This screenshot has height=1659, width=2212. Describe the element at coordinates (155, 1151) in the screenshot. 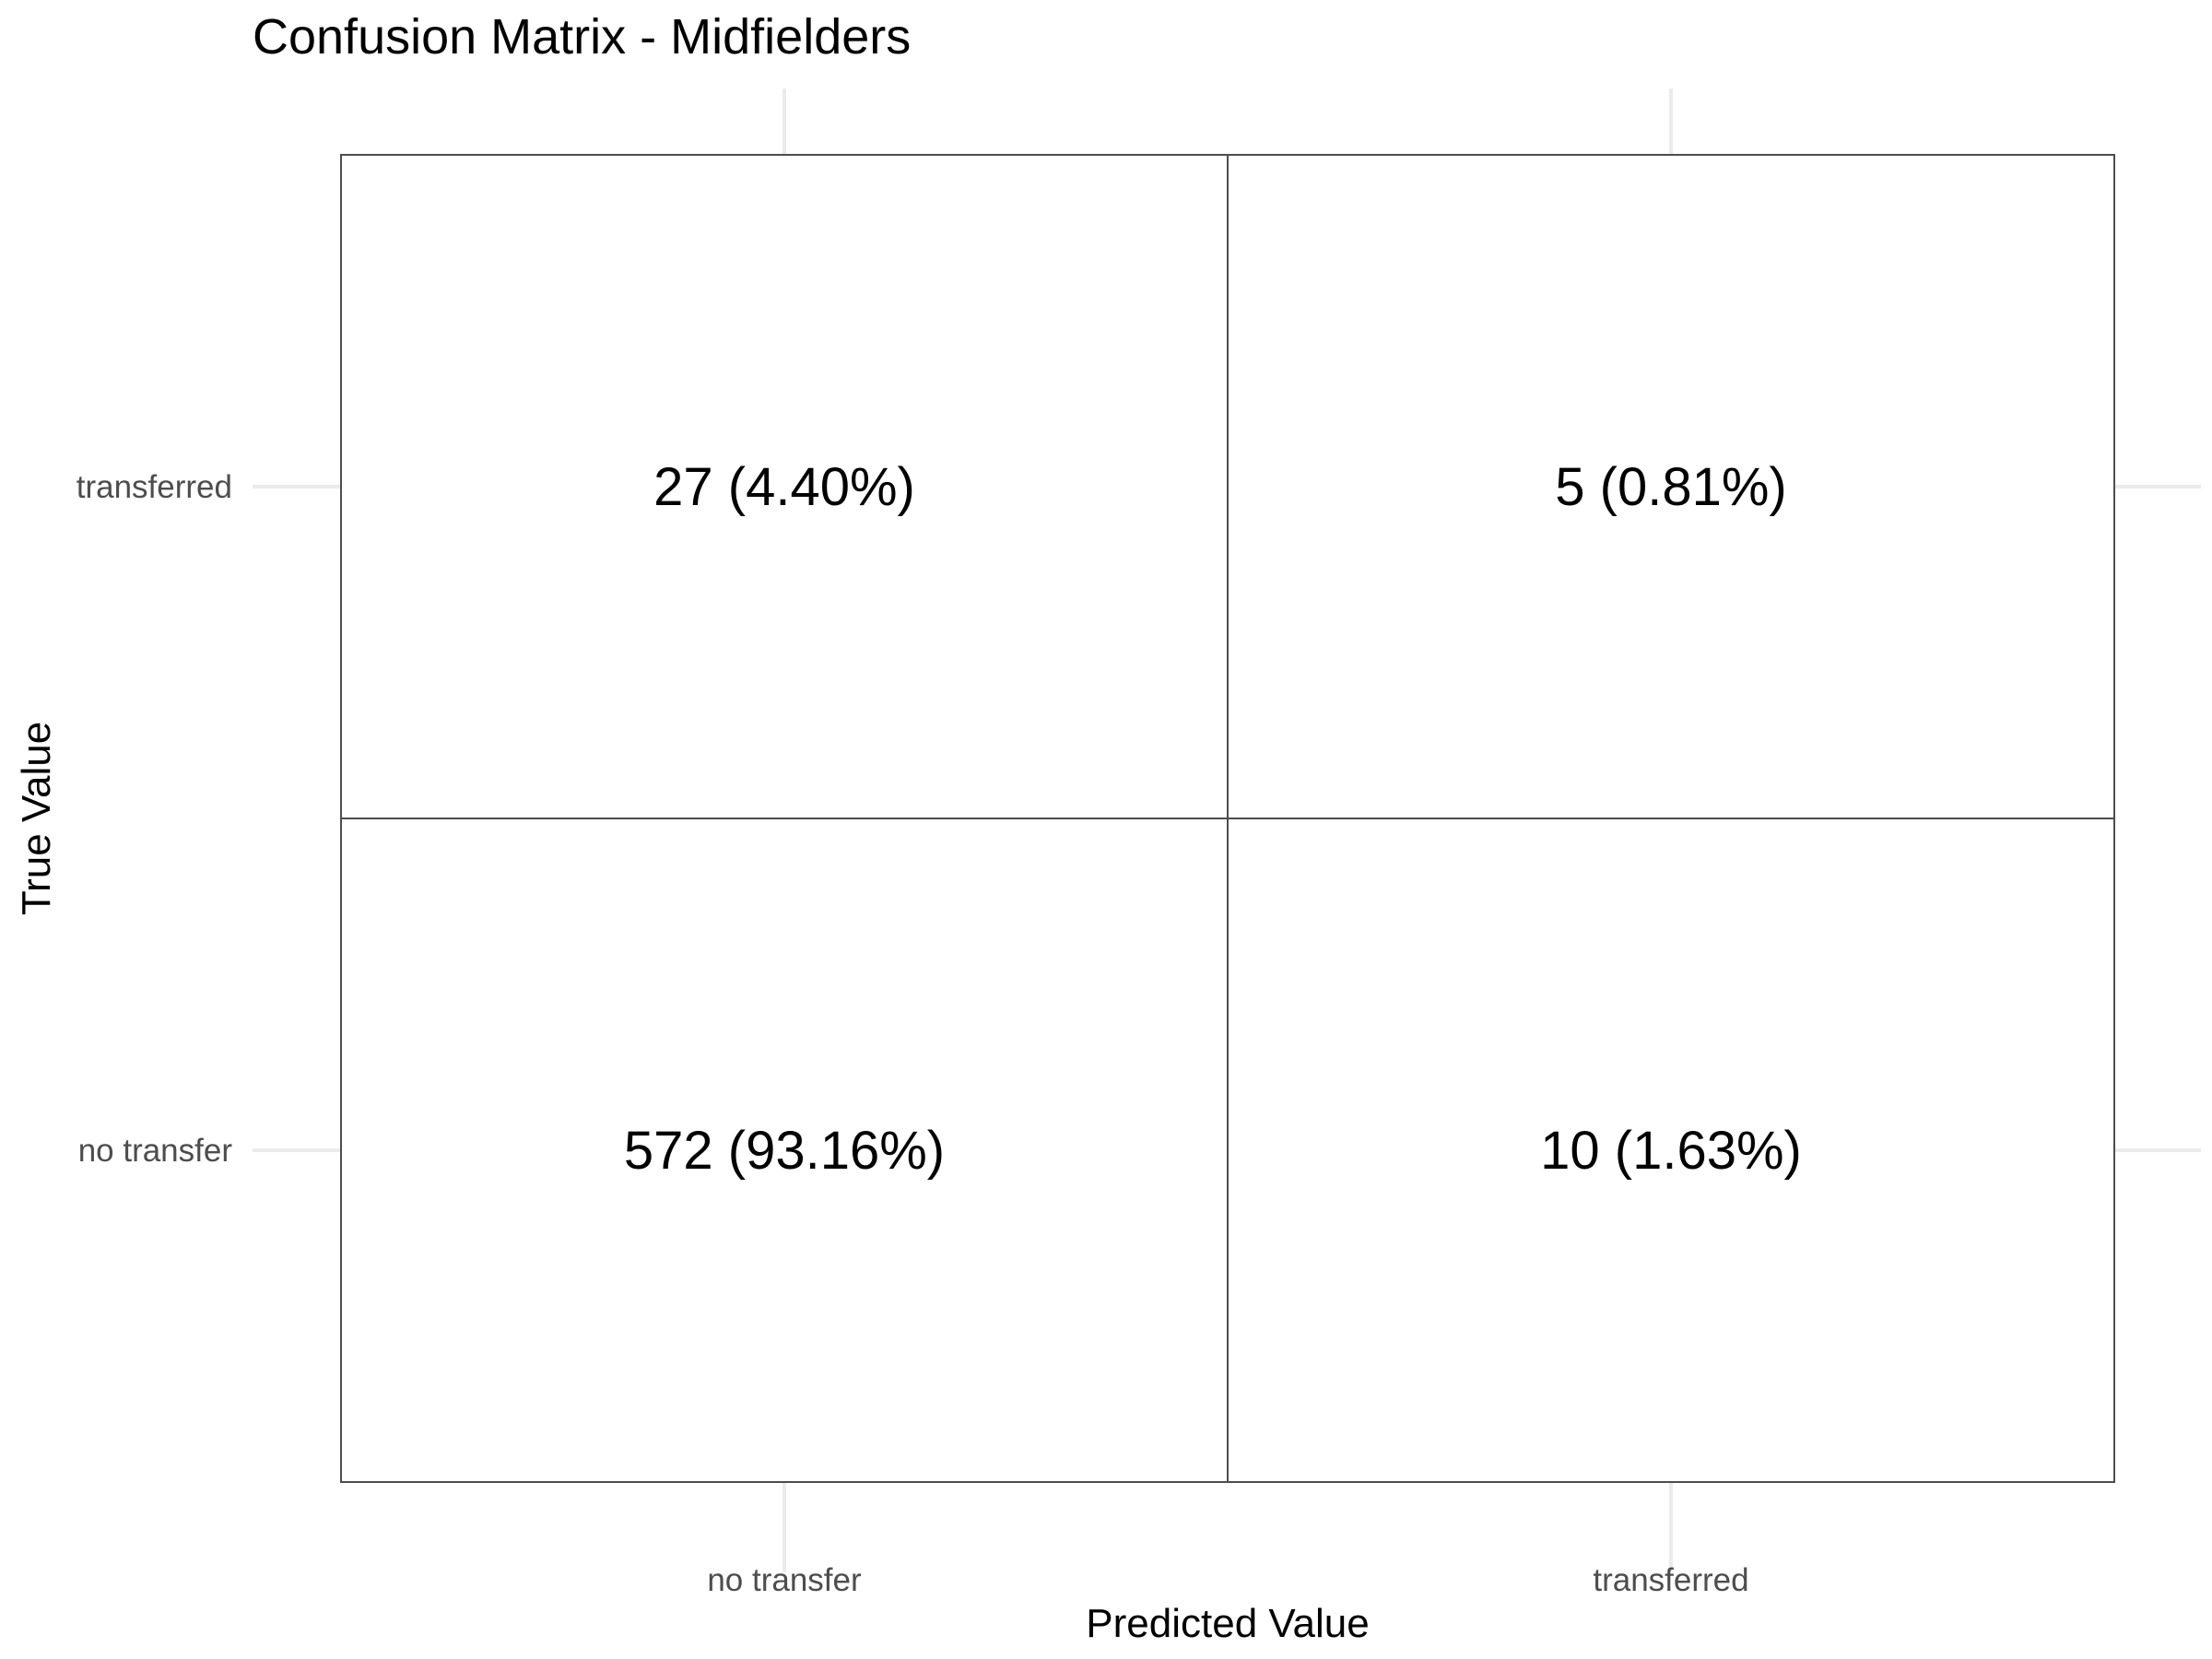

I see `y-tick-label-no-transfer: no transfer` at that location.